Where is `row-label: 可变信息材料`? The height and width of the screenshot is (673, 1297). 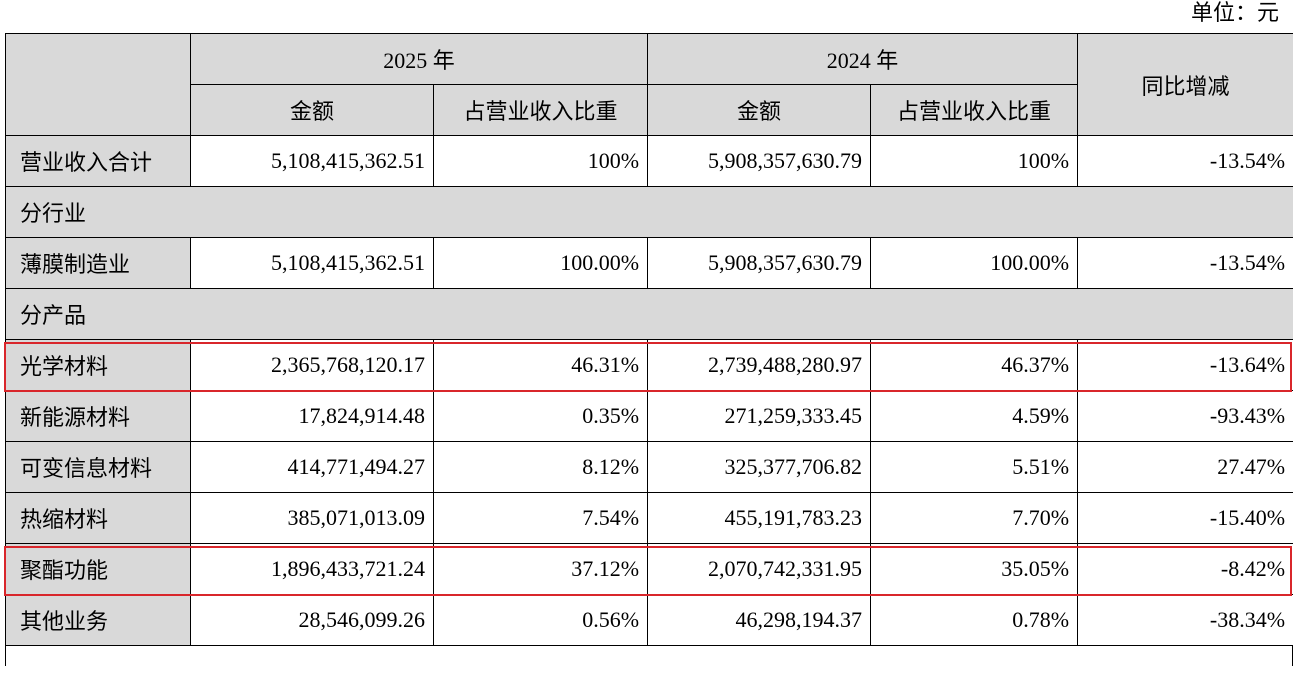
row-label: 可变信息材料 is located at coordinates (98, 467).